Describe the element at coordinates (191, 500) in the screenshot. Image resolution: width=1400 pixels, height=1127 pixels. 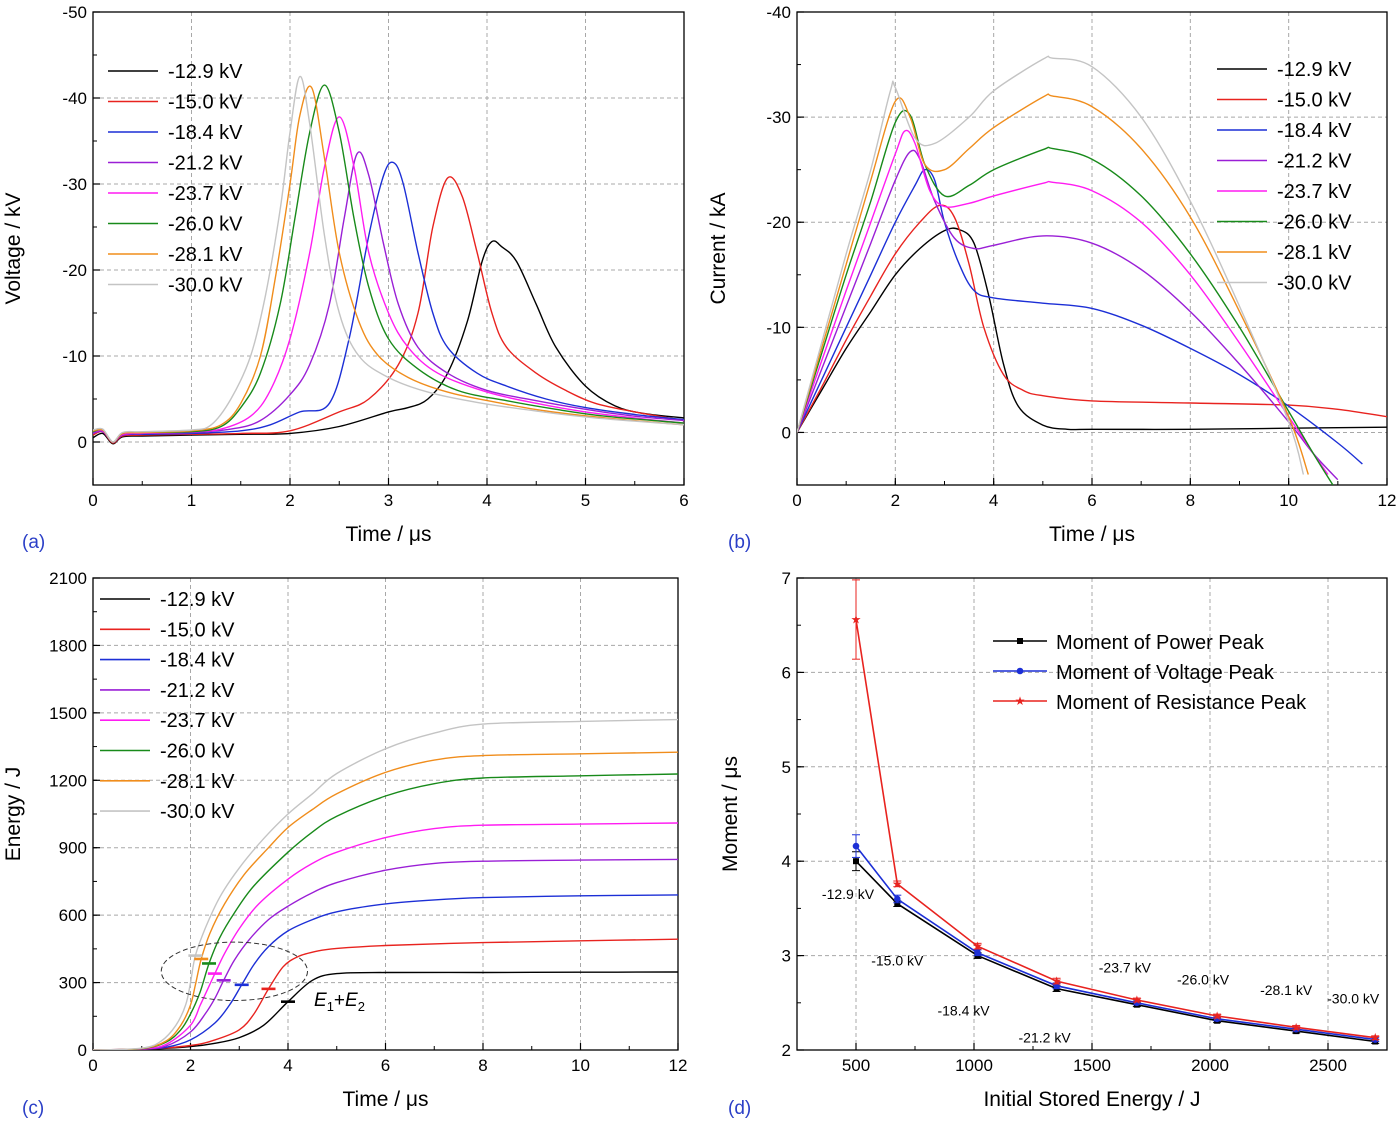
I see `x-tick-label: 1` at that location.